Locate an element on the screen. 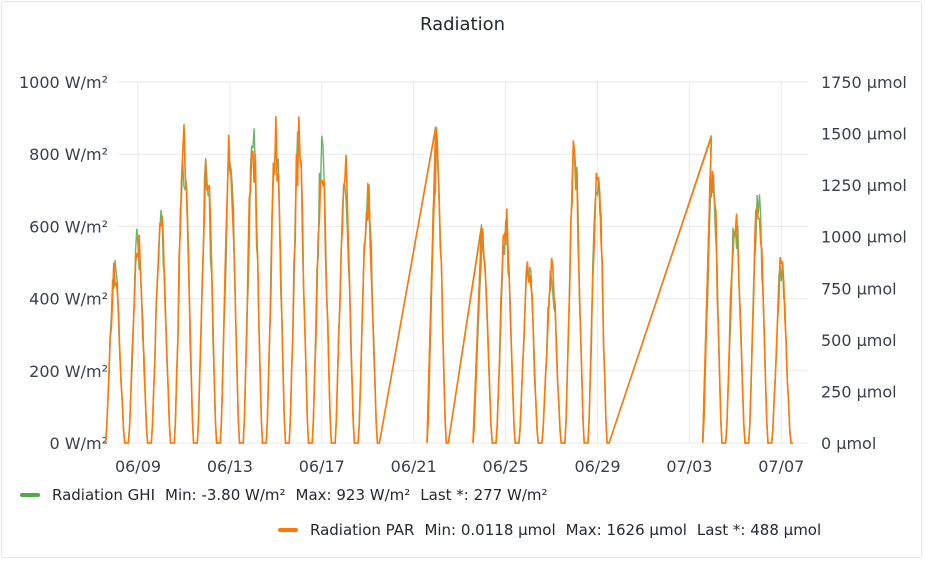  legend-max-ghi: Max: 923 W/m² is located at coordinates (353, 495).